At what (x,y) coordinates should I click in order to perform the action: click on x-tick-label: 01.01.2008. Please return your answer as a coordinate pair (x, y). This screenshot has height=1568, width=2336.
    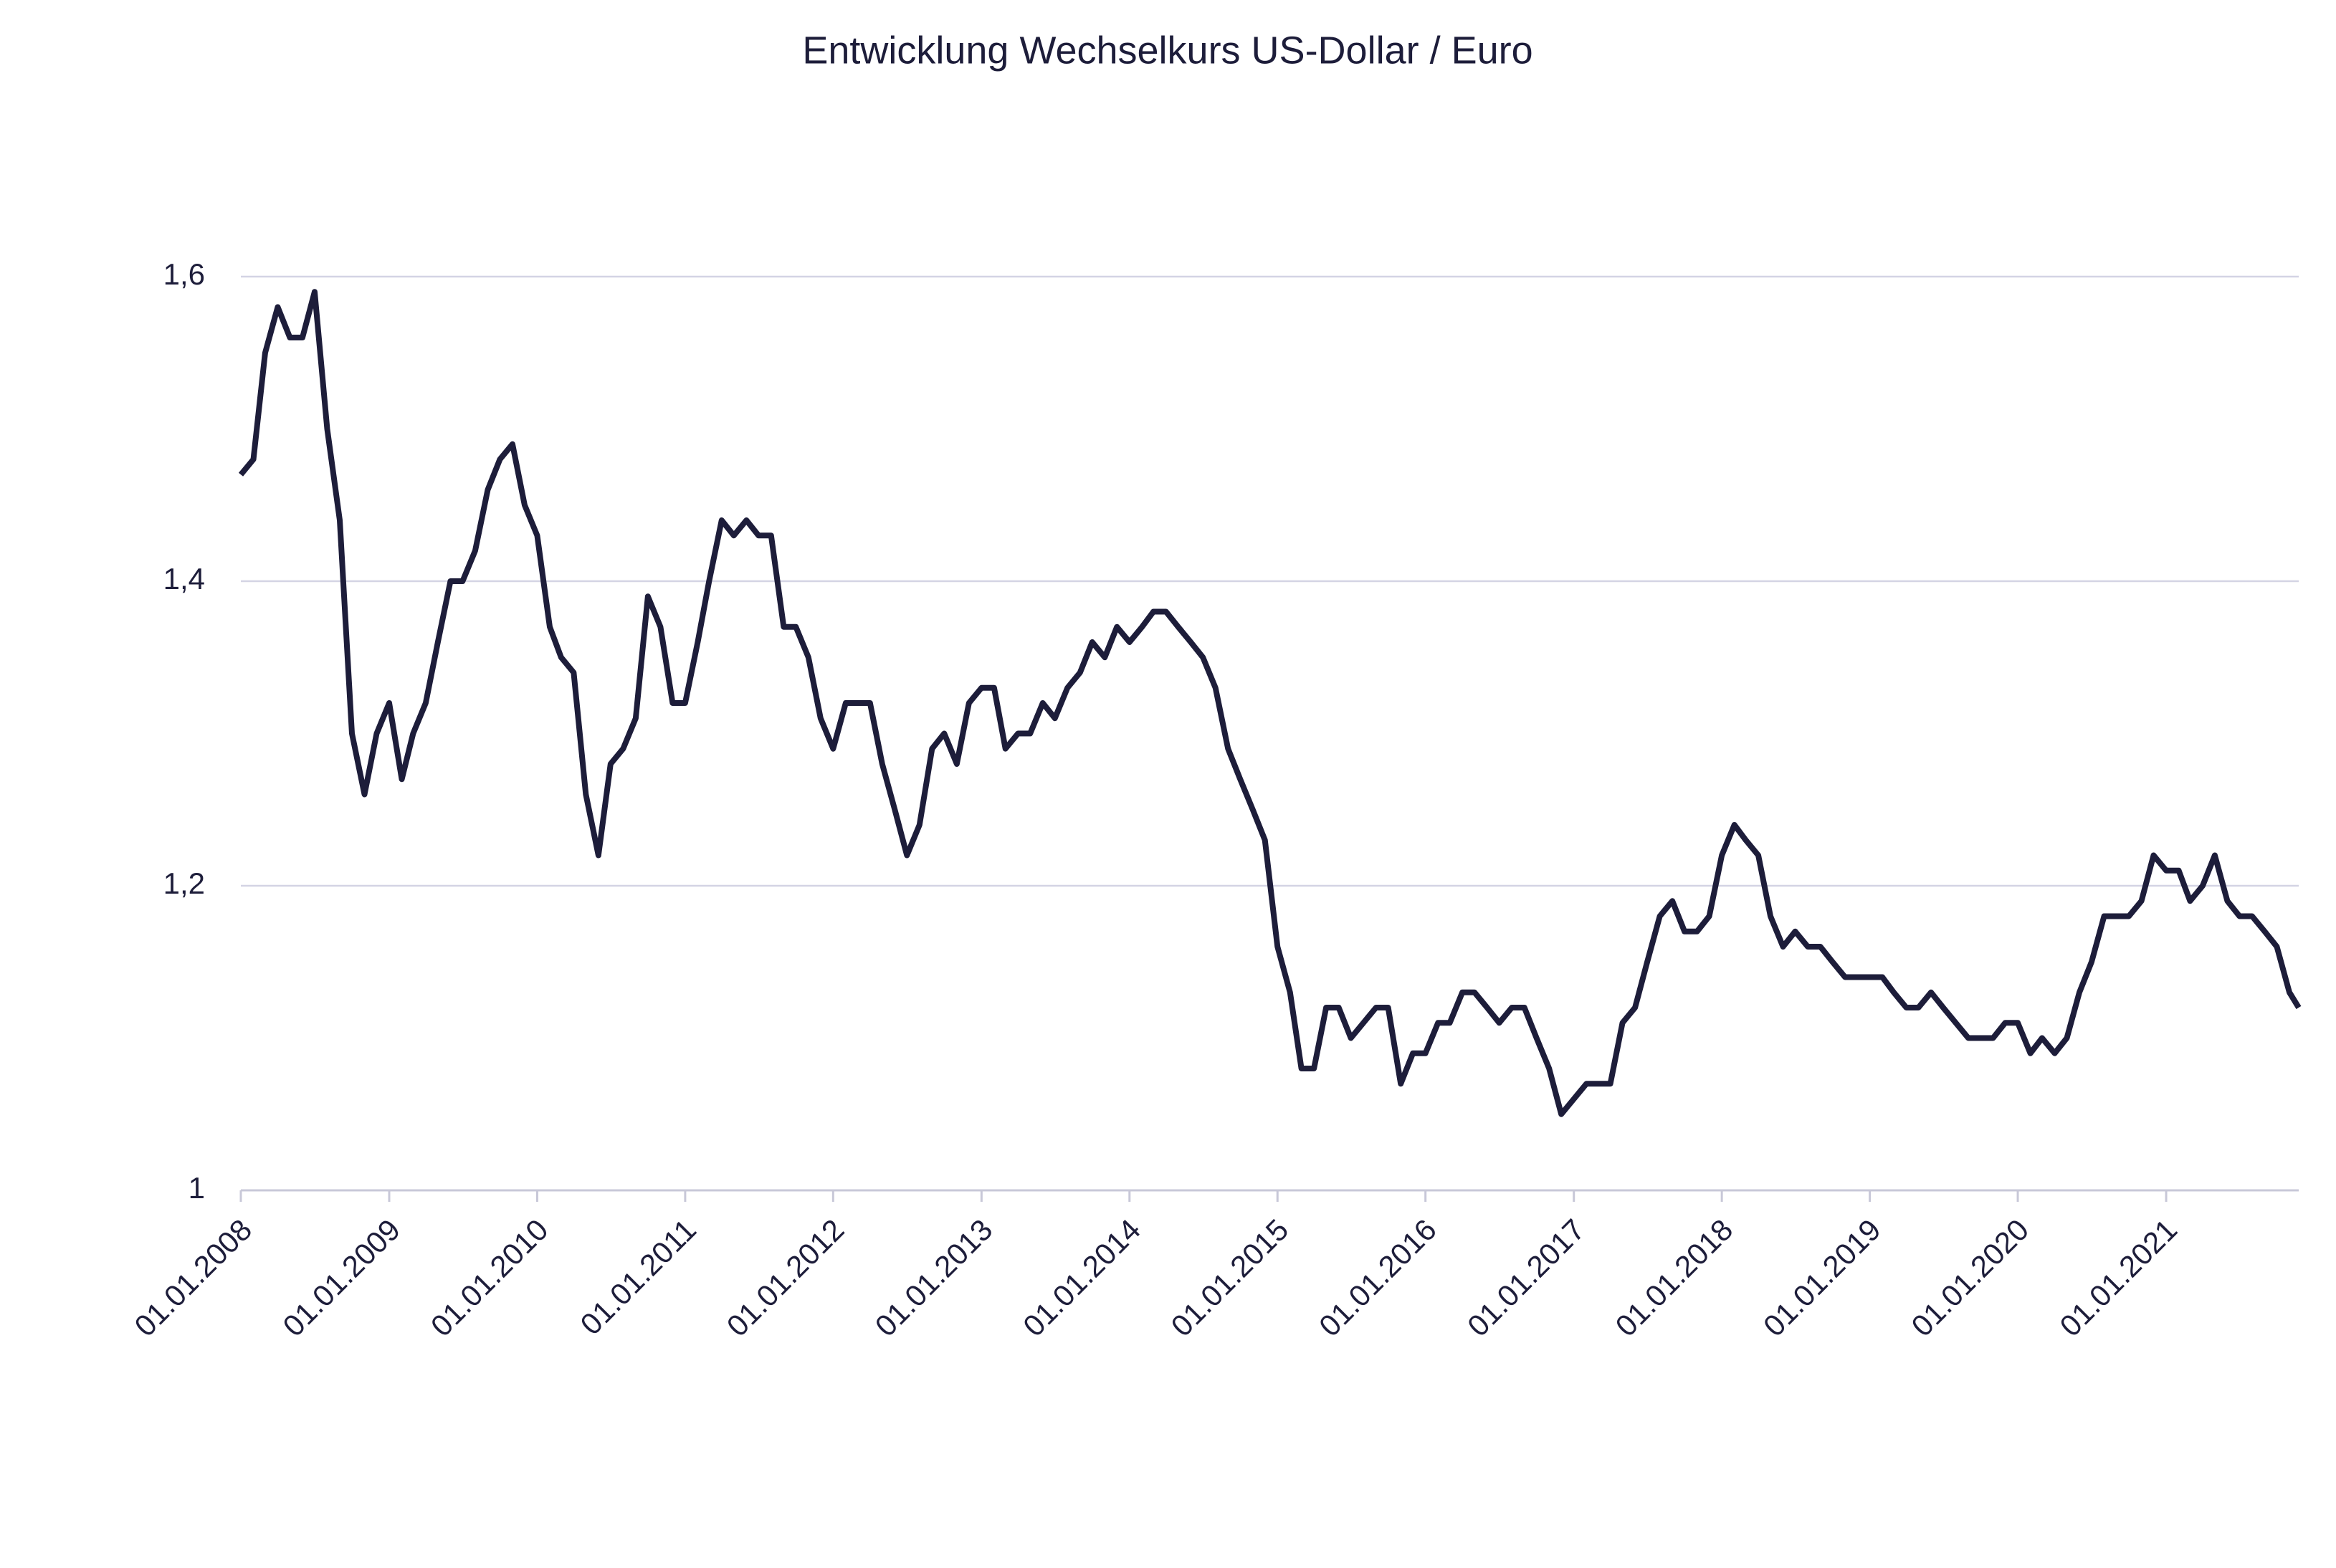
    Looking at the image, I should click on (193, 1278).